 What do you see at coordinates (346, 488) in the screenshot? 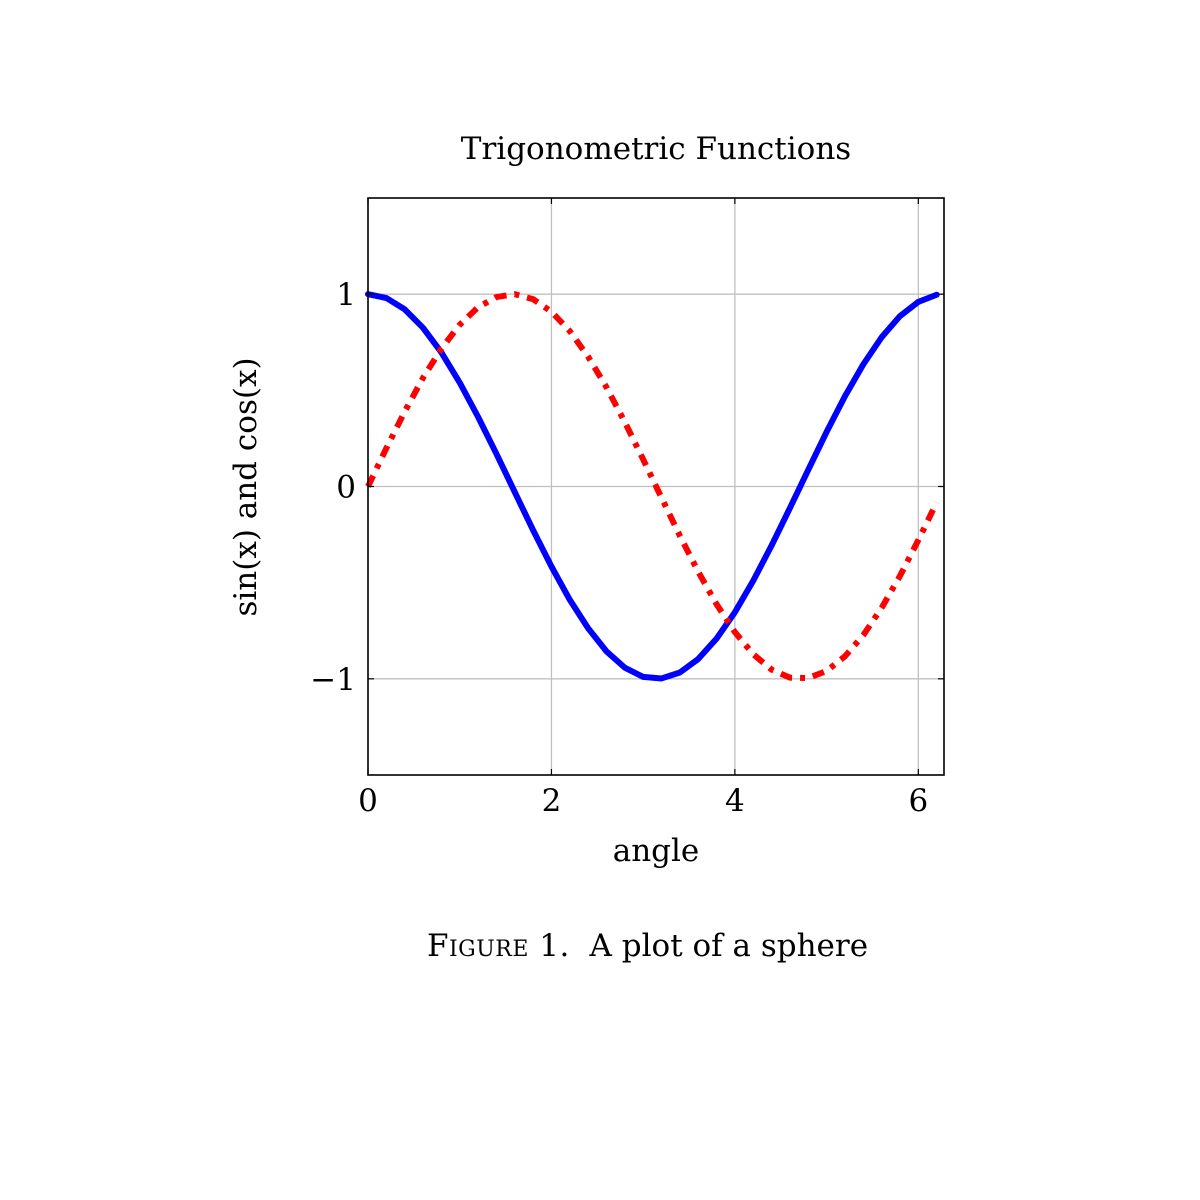
I see `y-tick-label-1: 0` at bounding box center [346, 488].